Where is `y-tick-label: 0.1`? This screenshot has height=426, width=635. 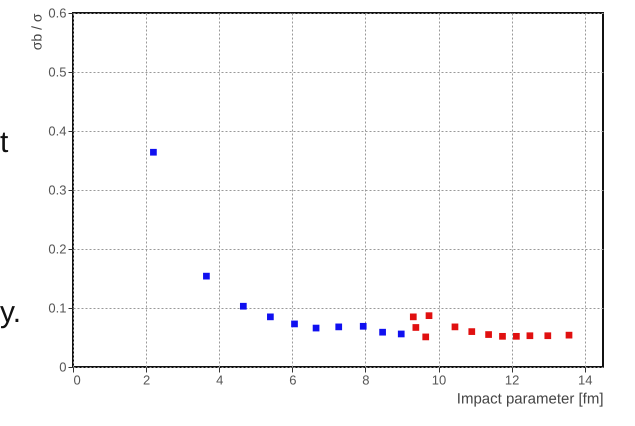 y-tick-label: 0.1 is located at coordinates (57, 308).